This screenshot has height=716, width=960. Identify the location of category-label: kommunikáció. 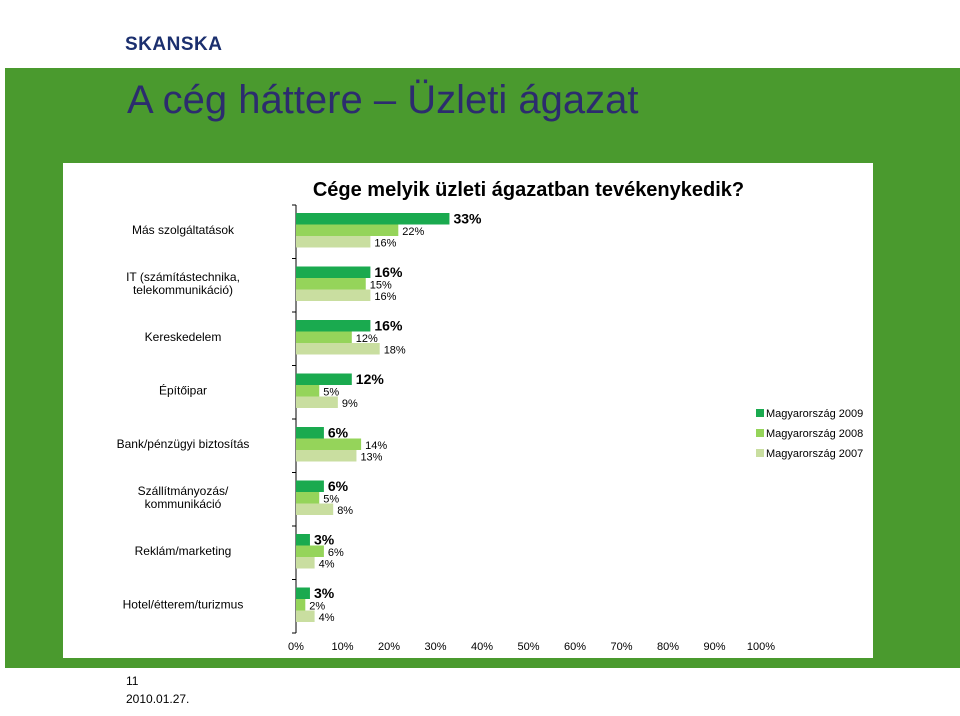
(183, 504).